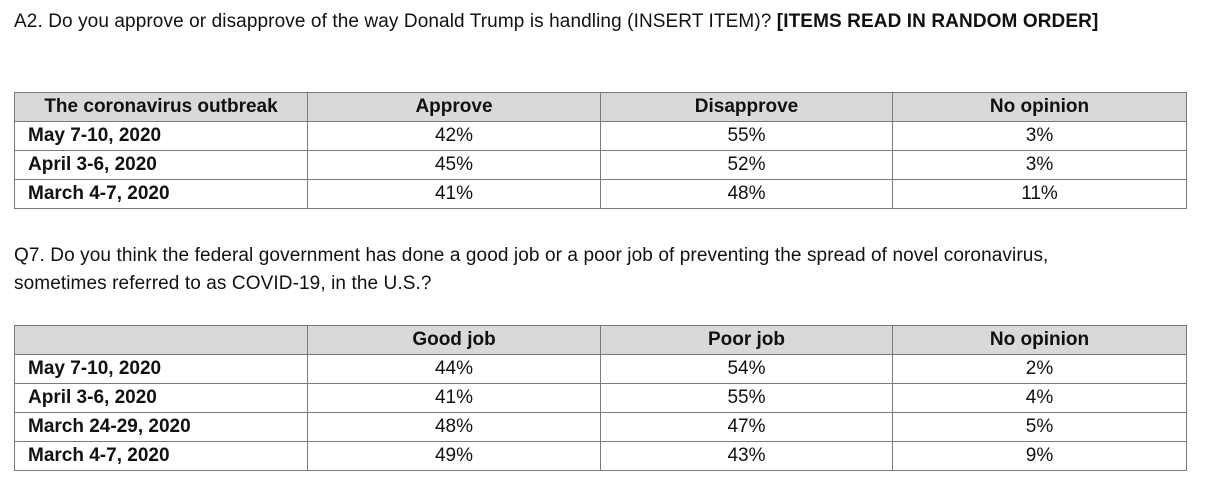  I want to click on cell-disapprove: 55%, so click(746, 136).